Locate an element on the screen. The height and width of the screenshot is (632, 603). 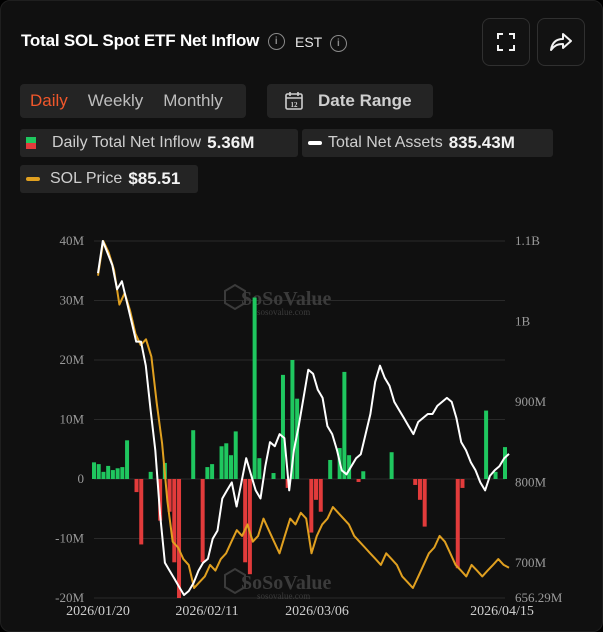
tab-daily: Daily is located at coordinates (49, 100).